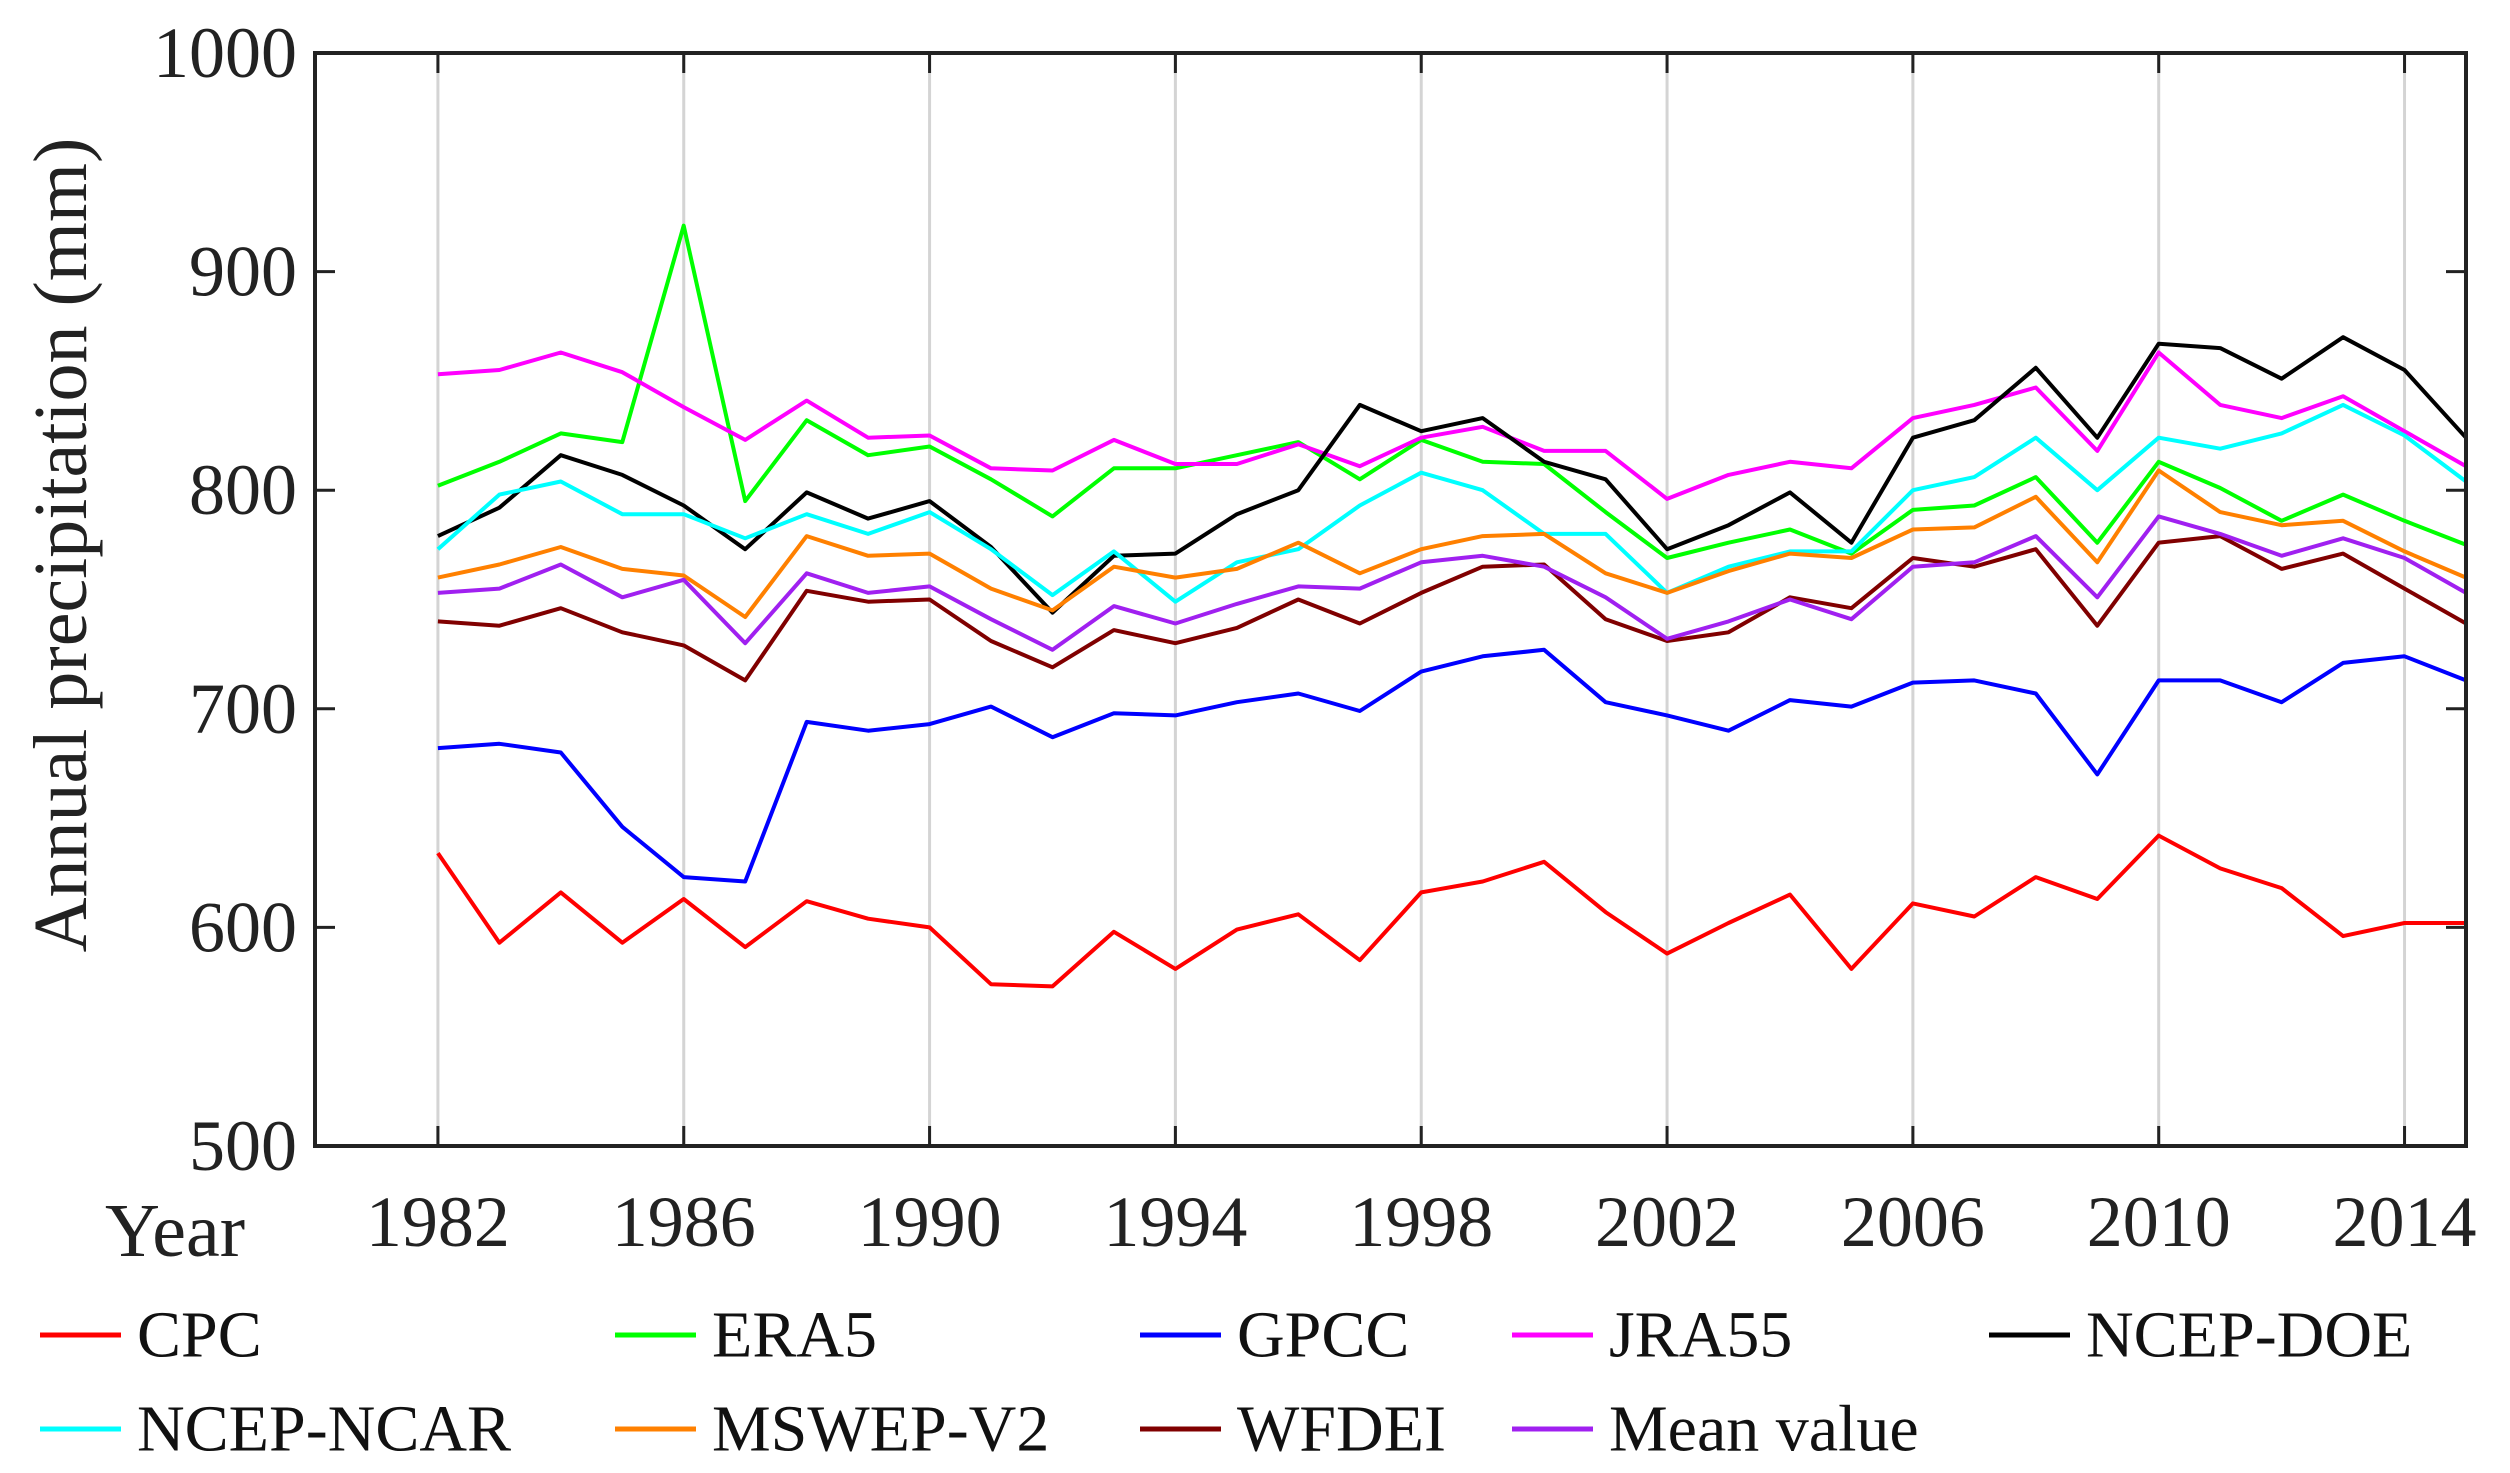  Describe the element at coordinates (243, 490) in the screenshot. I see `y-tick-label: 800` at that location.